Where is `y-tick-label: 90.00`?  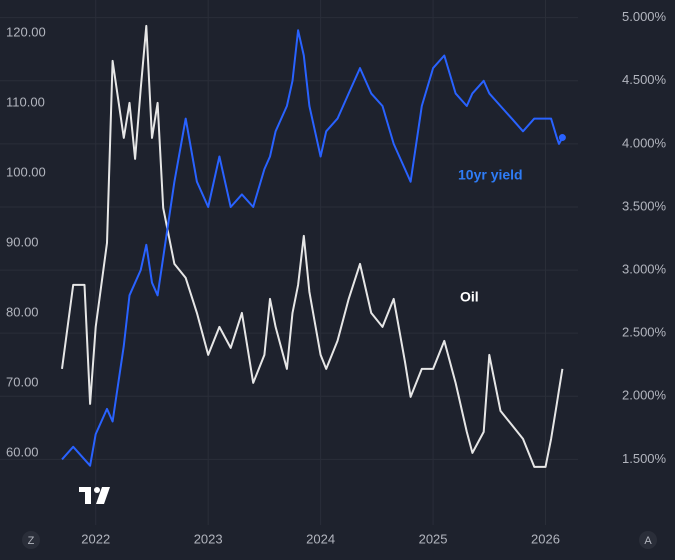 y-tick-label: 90.00 is located at coordinates (22, 241).